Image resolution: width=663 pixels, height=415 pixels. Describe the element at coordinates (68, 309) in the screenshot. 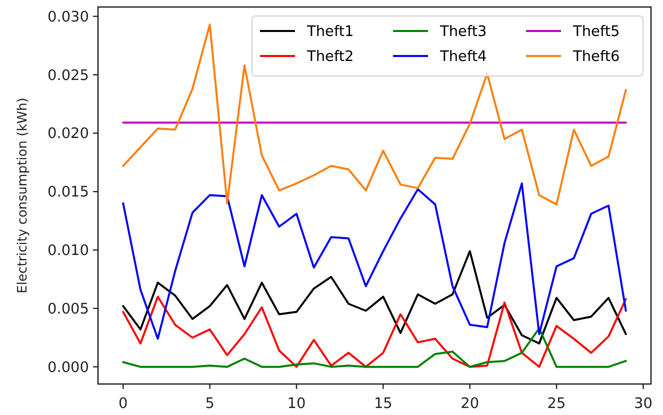

I see `y-tick-label: 0.005` at that location.